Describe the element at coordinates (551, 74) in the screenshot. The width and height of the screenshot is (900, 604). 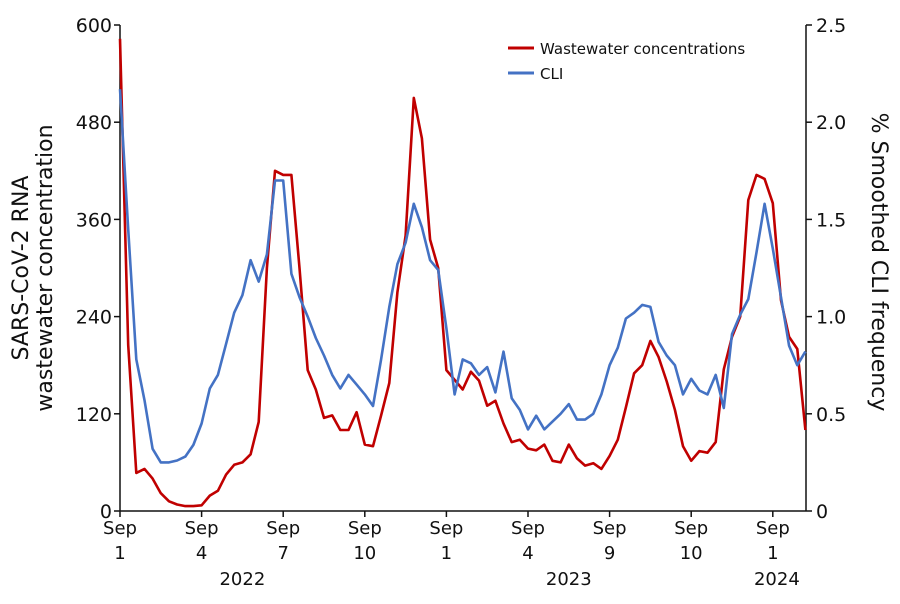
I see `legend-label-cli: CLI` at that location.